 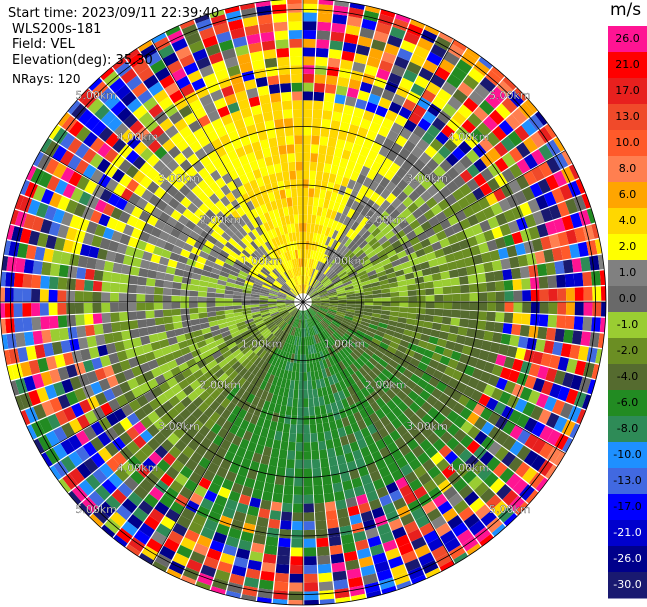 I want to click on range-label: 2.00km, so click(x=221, y=219).